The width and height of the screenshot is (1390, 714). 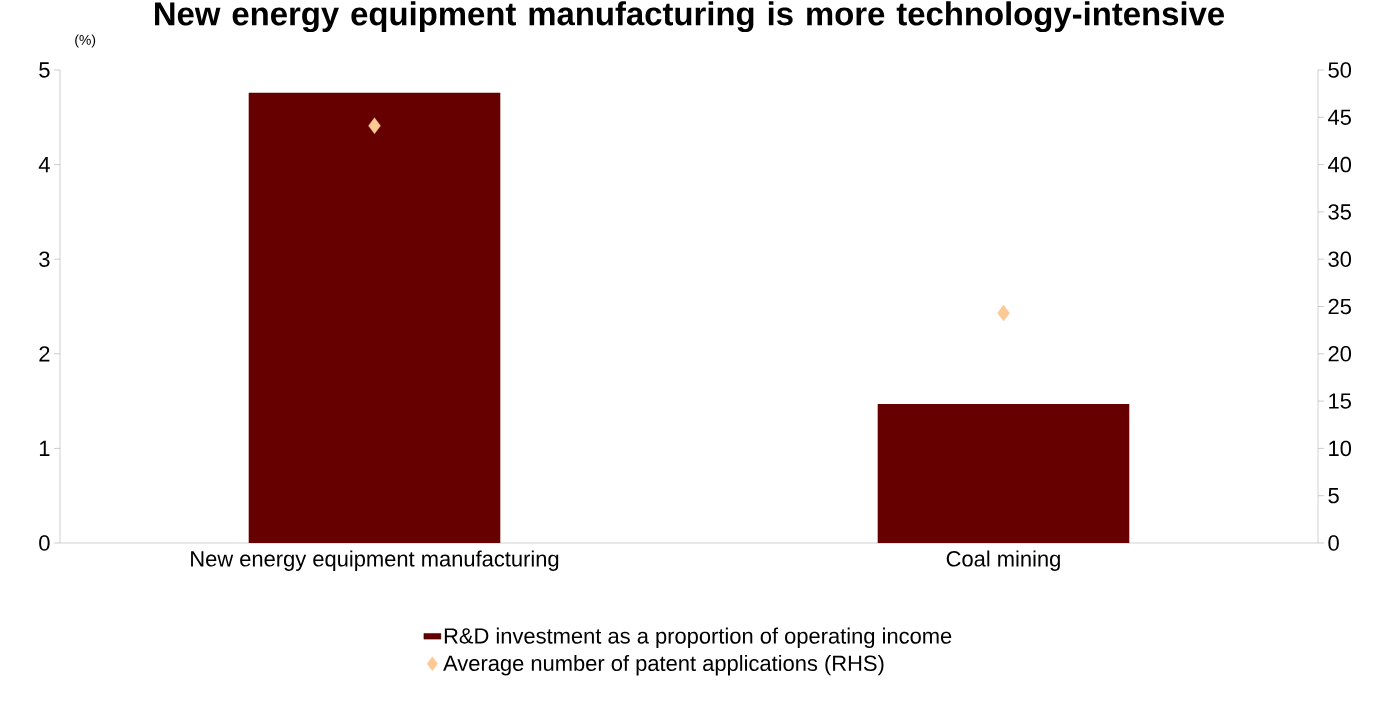 I want to click on y-tick-label: 5, so click(x=44, y=70).